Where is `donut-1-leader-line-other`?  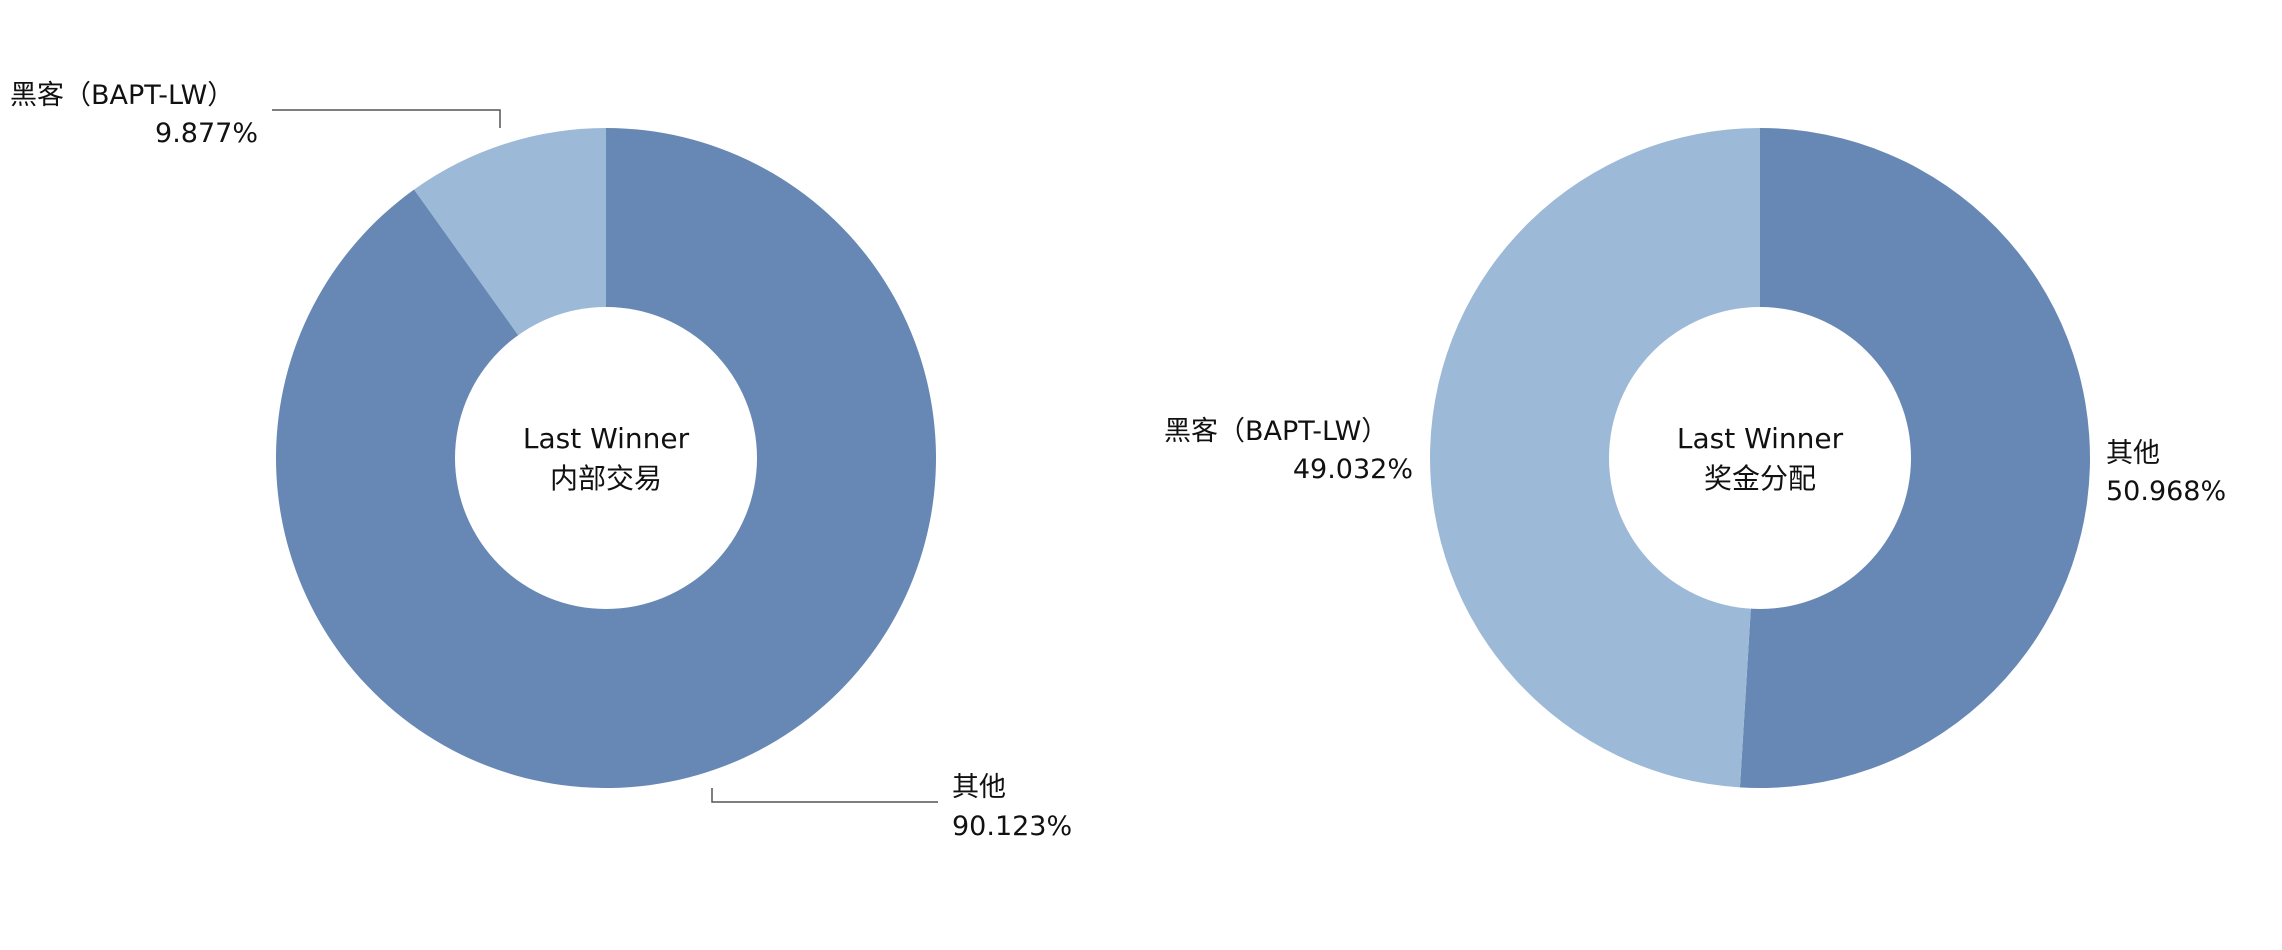
donut-1-leader-line-other is located at coordinates (824, 795).